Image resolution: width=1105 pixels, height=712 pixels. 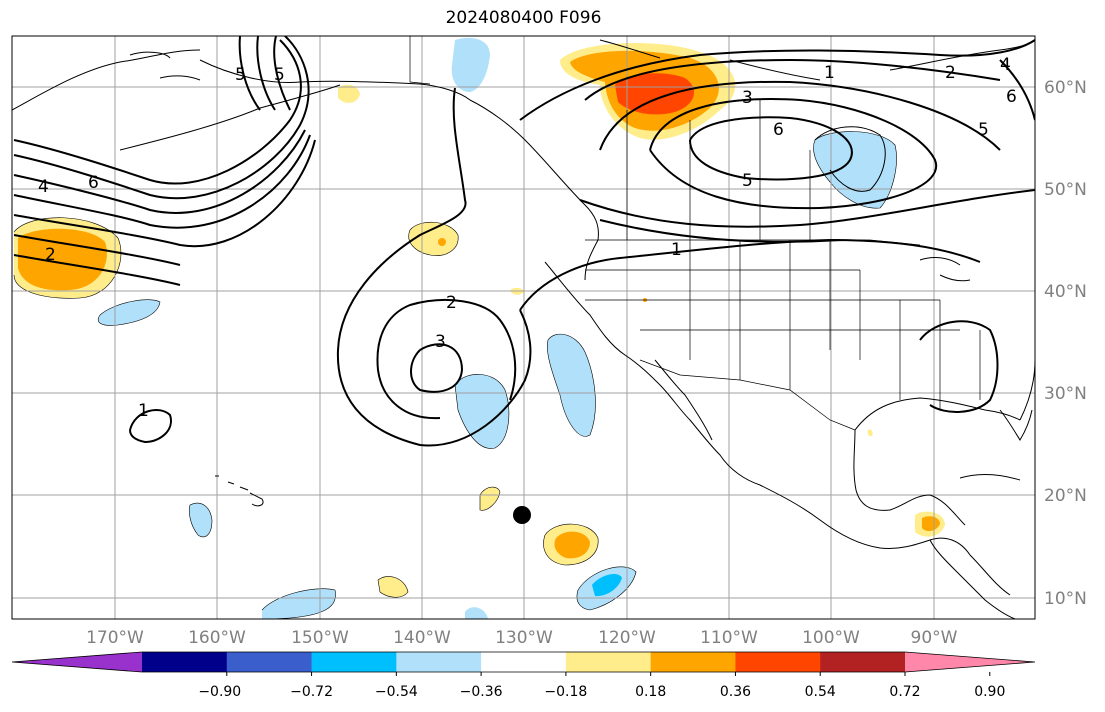 What do you see at coordinates (523, 18) in the screenshot?
I see `map-title: 2024080400 F096` at bounding box center [523, 18].